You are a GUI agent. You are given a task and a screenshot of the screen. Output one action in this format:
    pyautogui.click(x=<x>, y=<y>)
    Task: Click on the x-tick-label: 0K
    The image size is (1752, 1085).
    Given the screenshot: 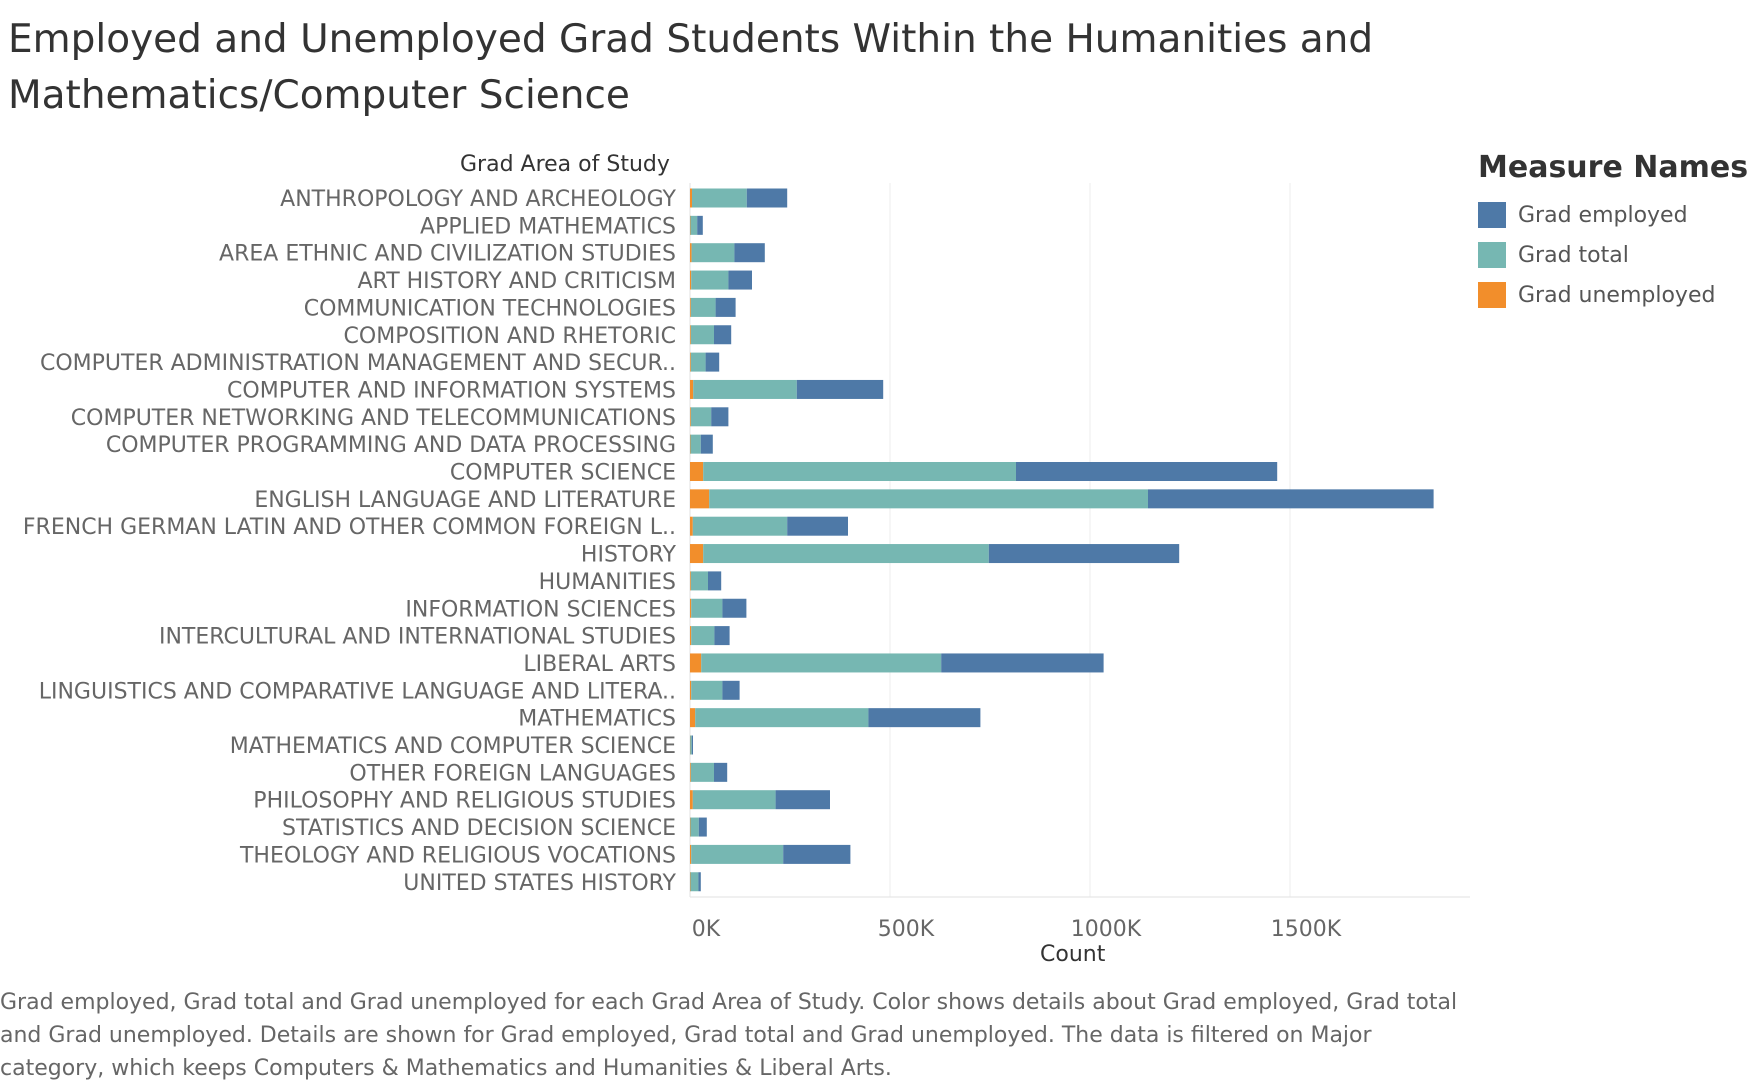 What is the action you would take?
    pyautogui.click(x=706, y=929)
    